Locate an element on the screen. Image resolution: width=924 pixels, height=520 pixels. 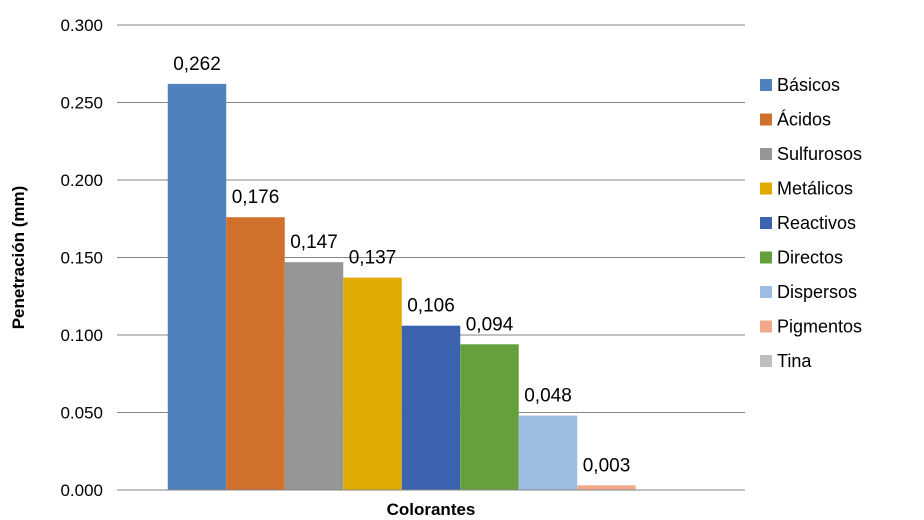
y-tick-label: 0.200 is located at coordinates (81, 180).